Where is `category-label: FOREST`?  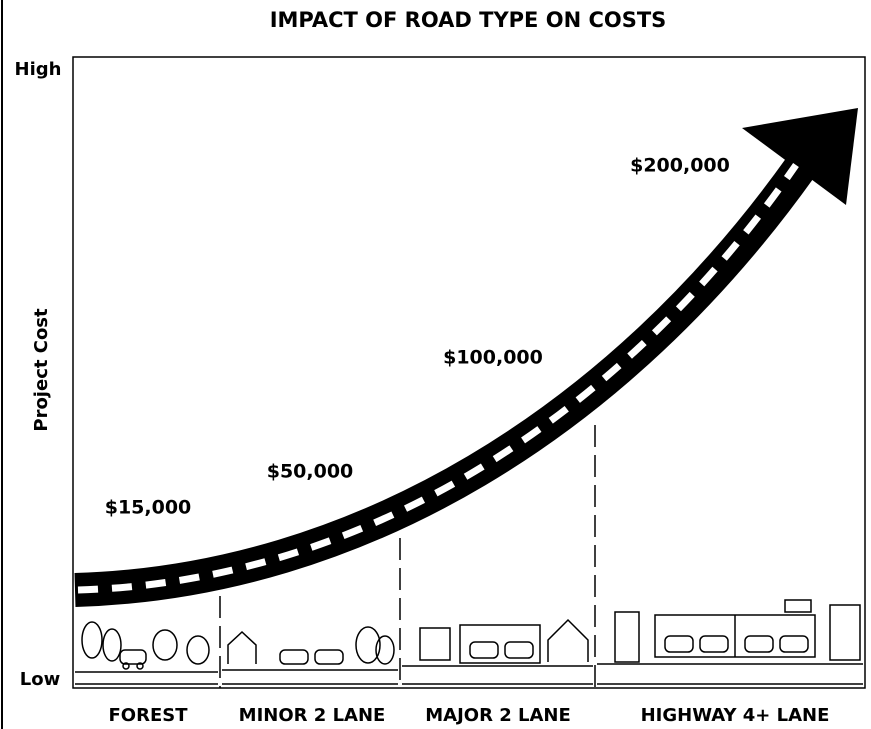
category-label: FOREST is located at coordinates (149, 715).